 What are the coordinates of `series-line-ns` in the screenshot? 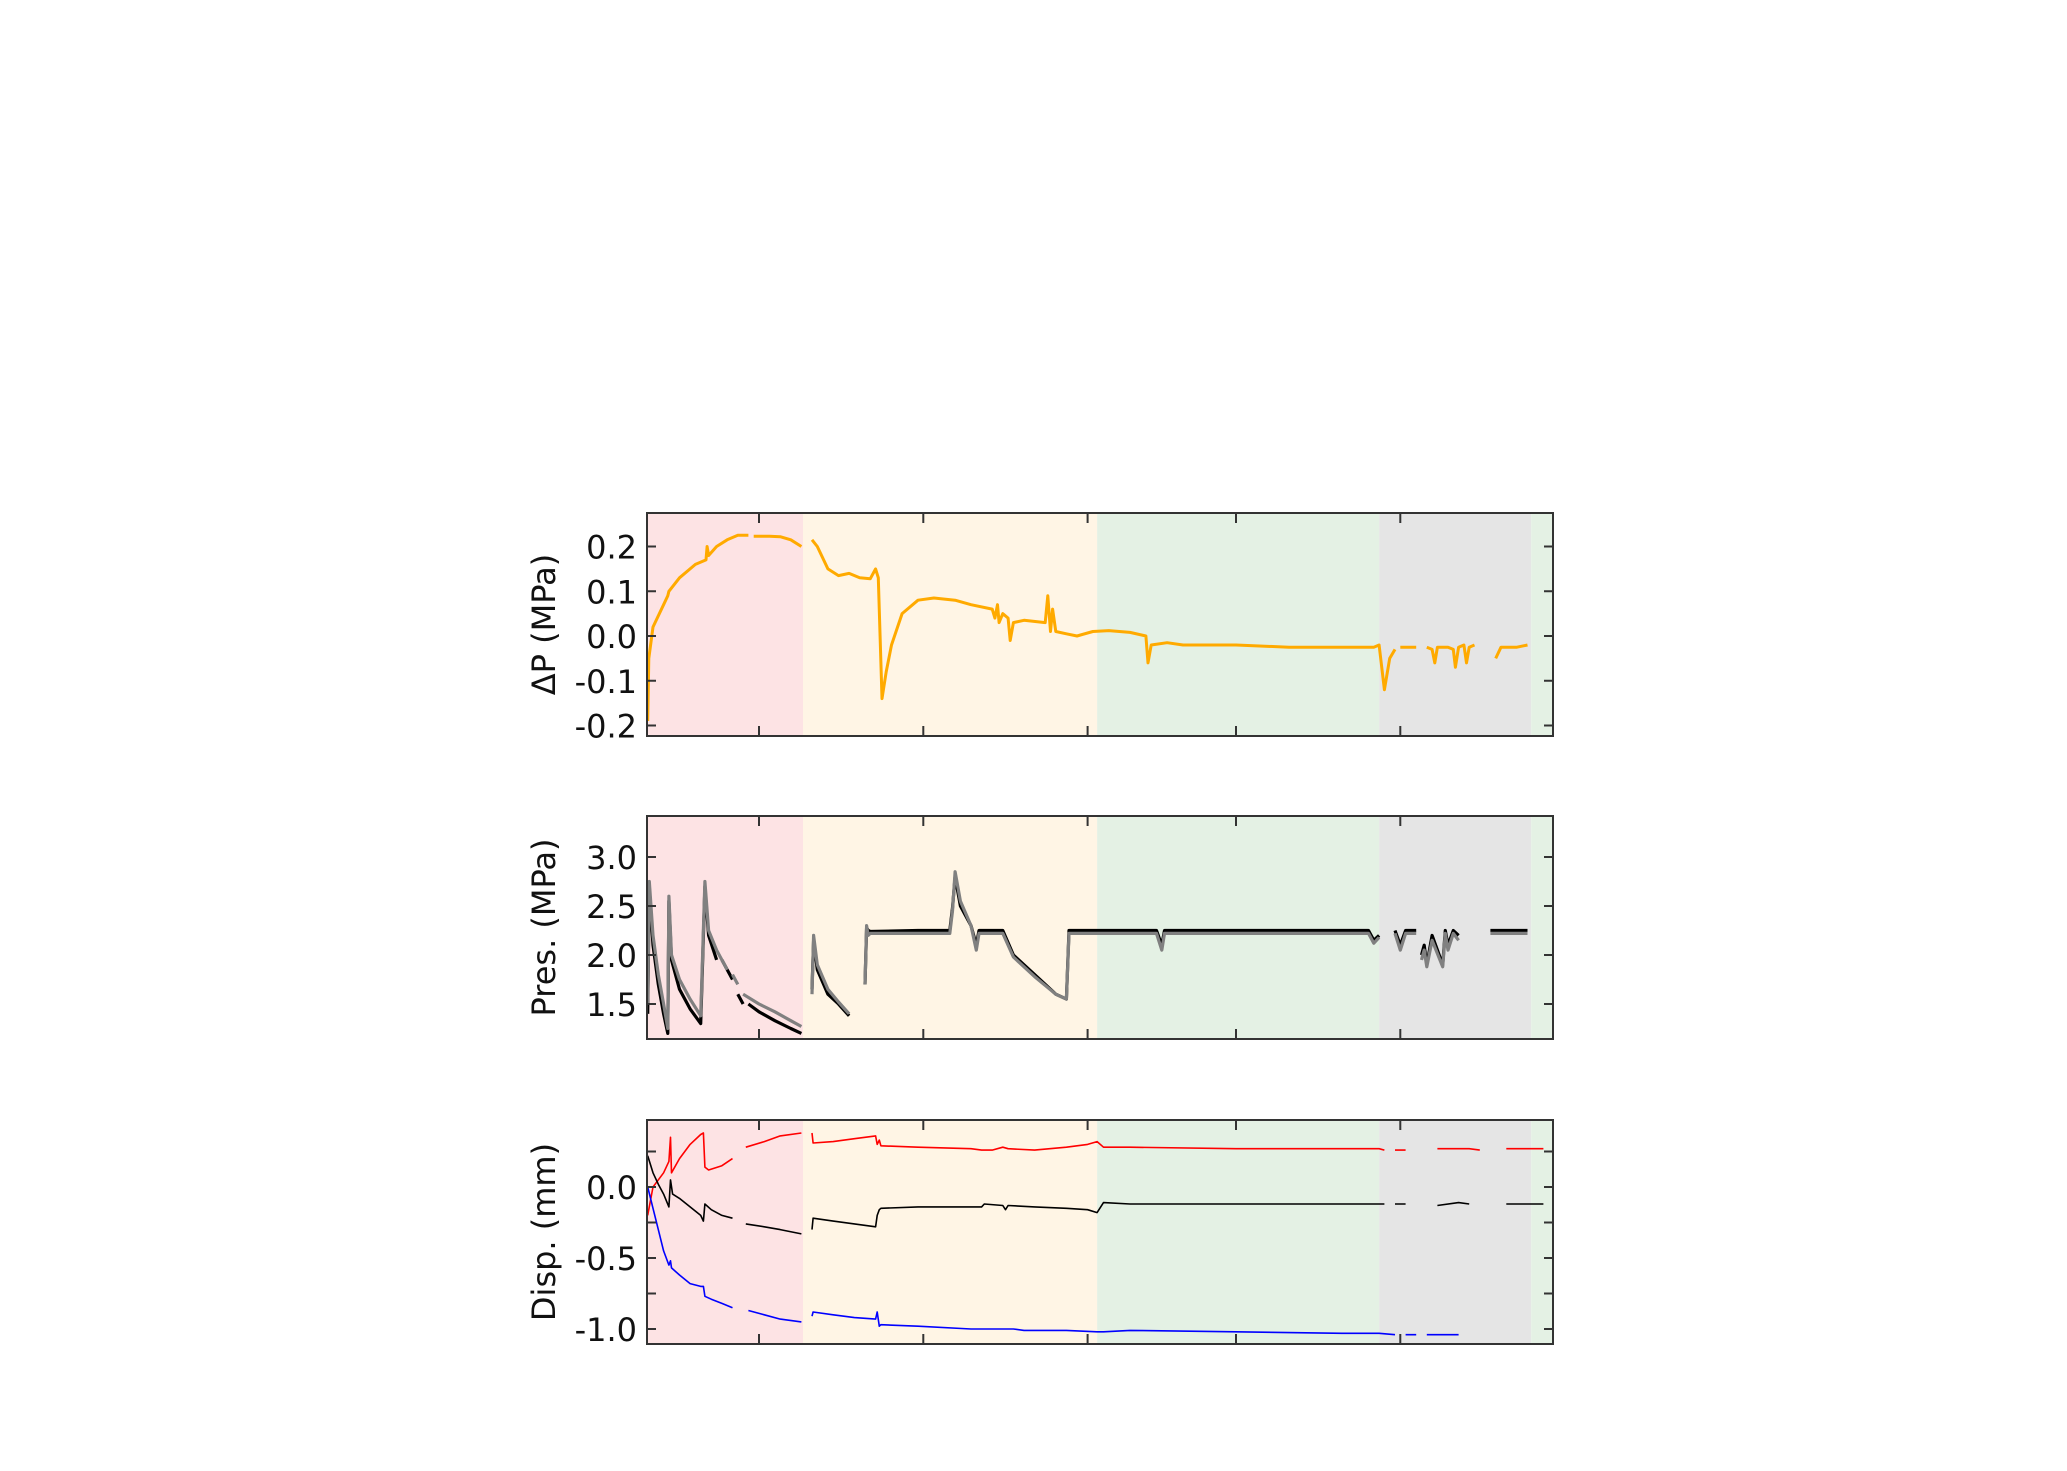 It's located at (1053, 1261).